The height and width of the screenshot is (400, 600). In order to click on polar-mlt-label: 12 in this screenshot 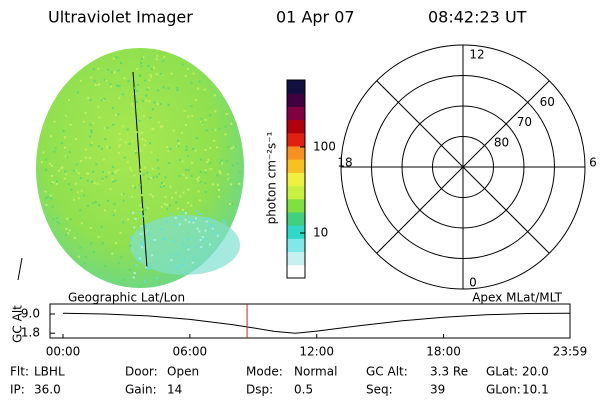, I will do `click(476, 55)`.